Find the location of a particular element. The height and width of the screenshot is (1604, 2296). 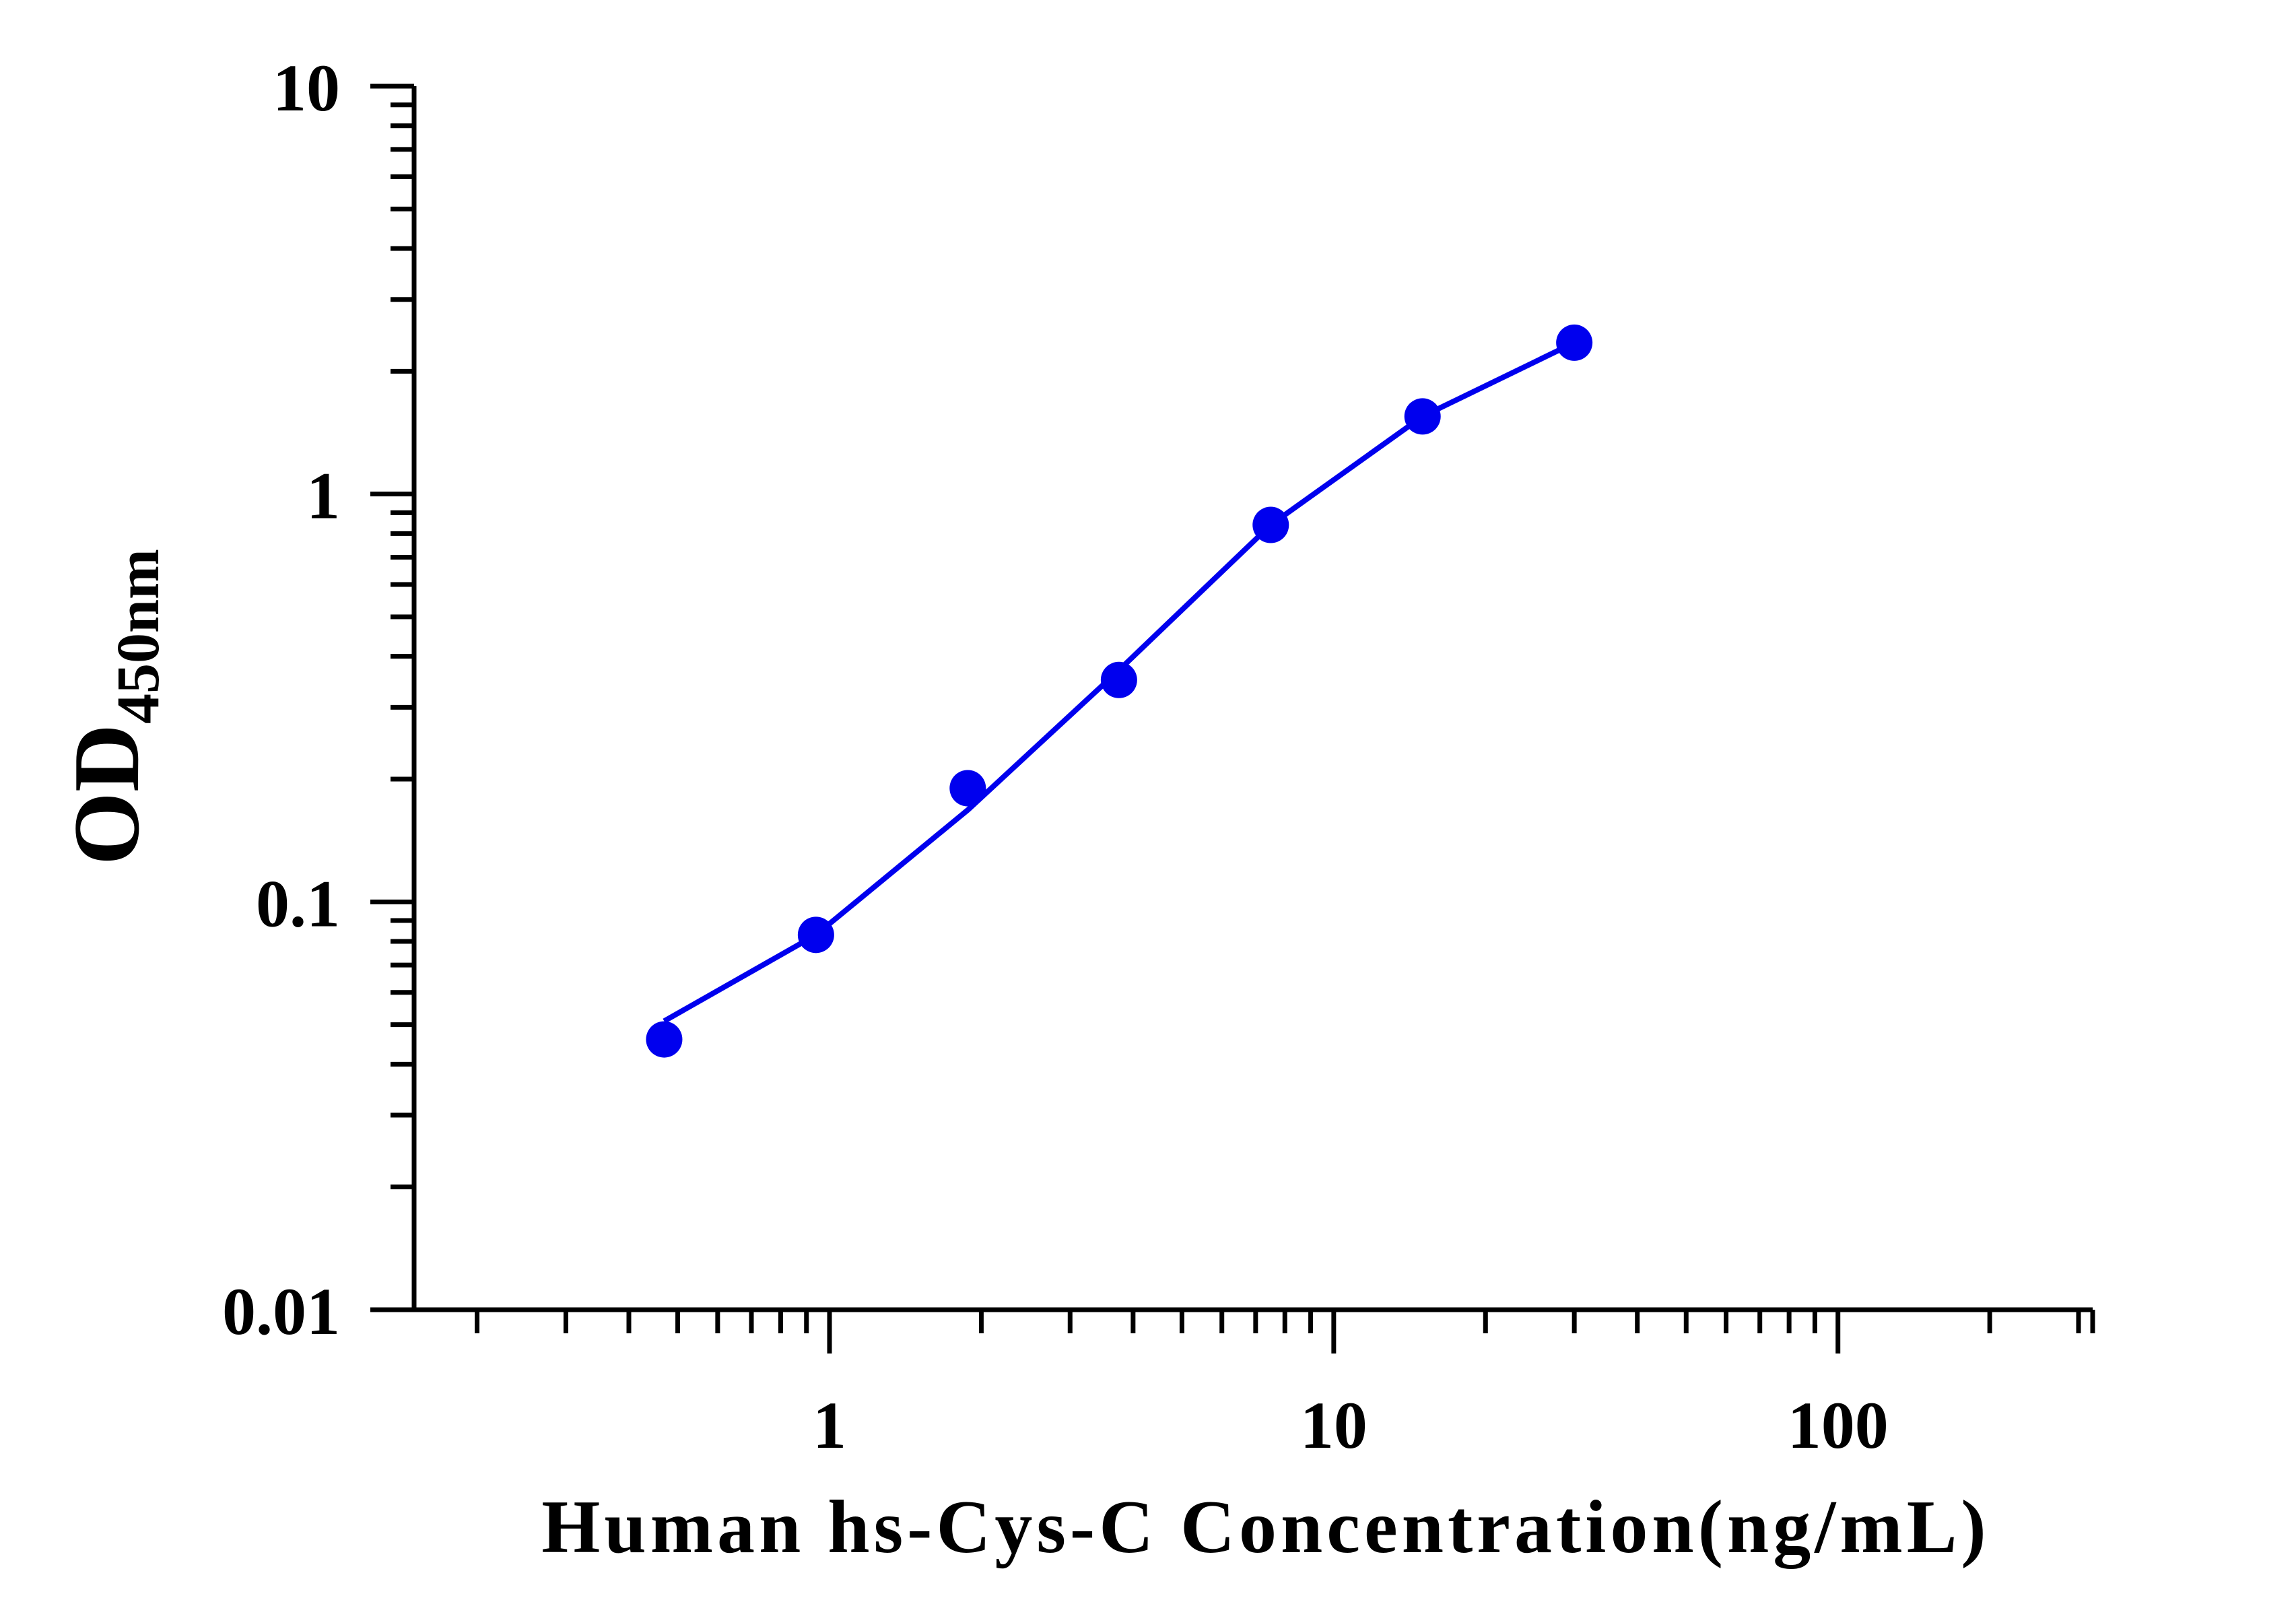

y-tick-label: 10 is located at coordinates (306, 88).